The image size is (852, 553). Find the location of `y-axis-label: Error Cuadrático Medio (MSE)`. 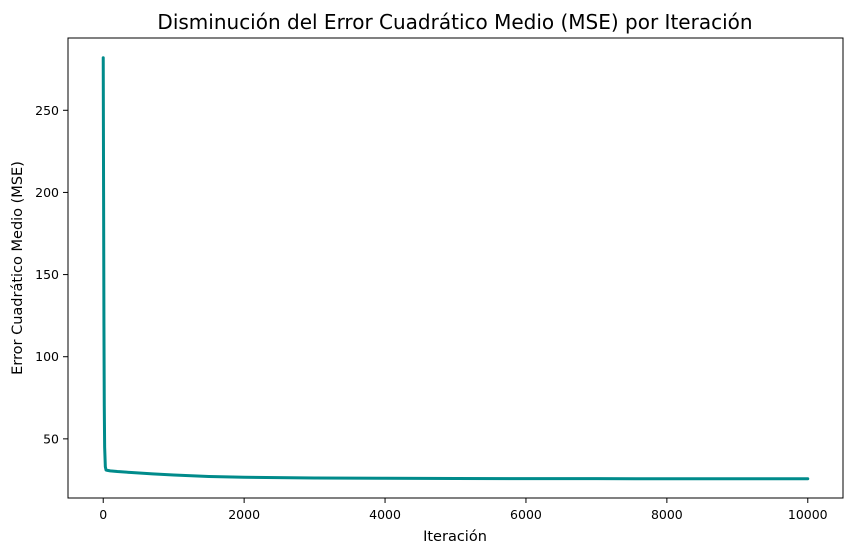

y-axis-label: Error Cuadrático Medio (MSE) is located at coordinates (18, 268).